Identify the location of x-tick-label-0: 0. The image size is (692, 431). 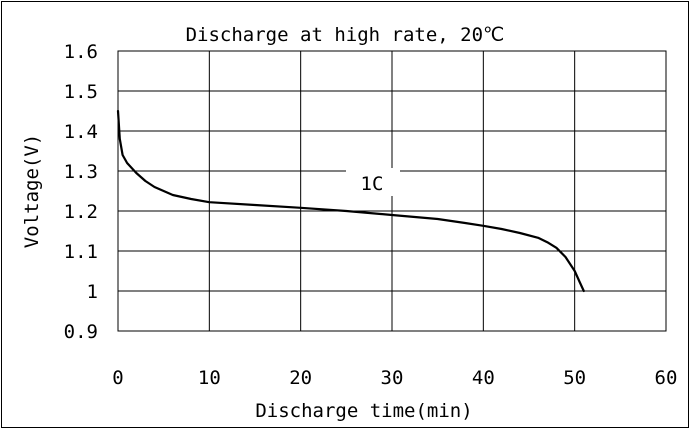
(117, 378).